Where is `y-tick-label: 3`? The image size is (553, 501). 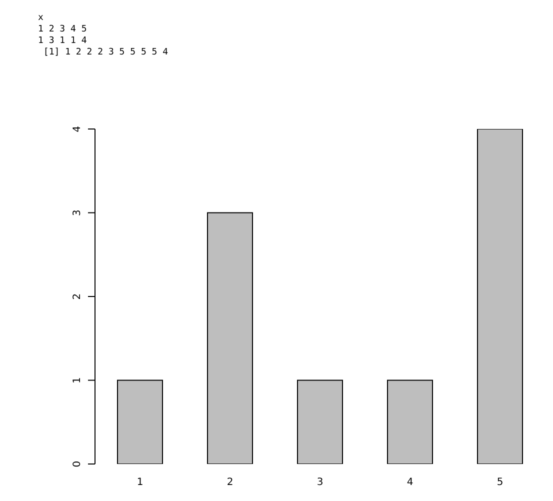 y-tick-label: 3 is located at coordinates (77, 213).